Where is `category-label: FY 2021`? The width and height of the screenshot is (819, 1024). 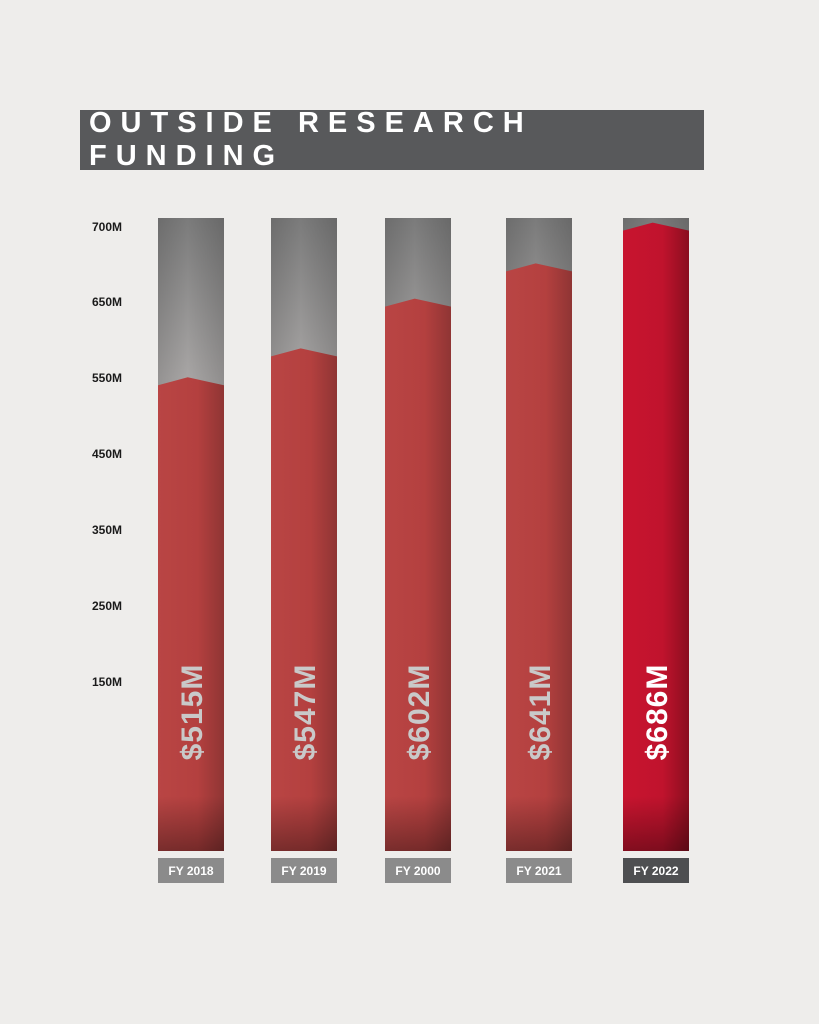
category-label: FY 2021 is located at coordinates (538, 871).